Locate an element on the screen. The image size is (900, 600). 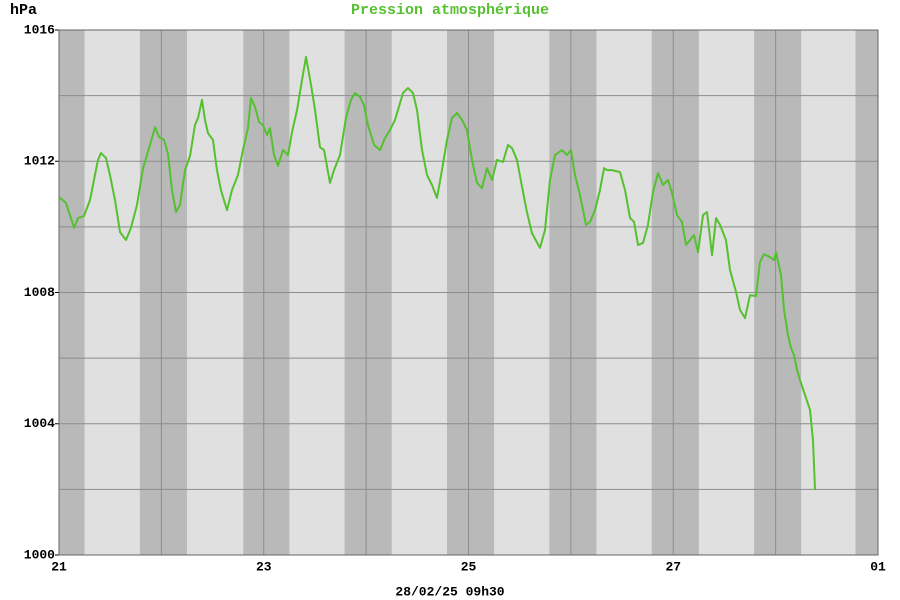
x-tick-label: 01 is located at coordinates (878, 566).